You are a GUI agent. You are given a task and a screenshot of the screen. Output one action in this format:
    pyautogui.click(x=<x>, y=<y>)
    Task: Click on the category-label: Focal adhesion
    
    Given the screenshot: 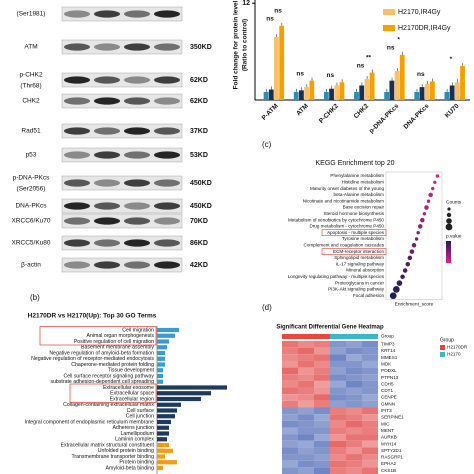 What is the action you would take?
    pyautogui.click(x=369, y=295)
    